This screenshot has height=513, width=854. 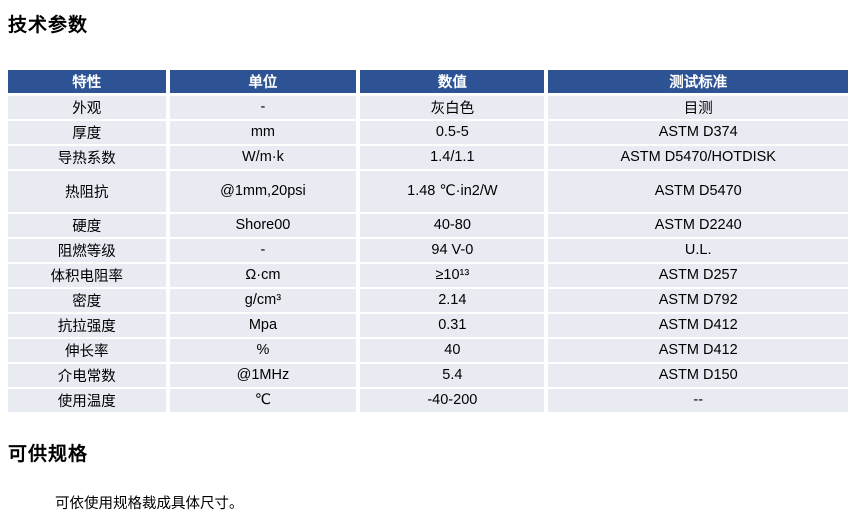 What do you see at coordinates (264, 225) in the screenshot?
I see `cell-unit: Shore00` at bounding box center [264, 225].